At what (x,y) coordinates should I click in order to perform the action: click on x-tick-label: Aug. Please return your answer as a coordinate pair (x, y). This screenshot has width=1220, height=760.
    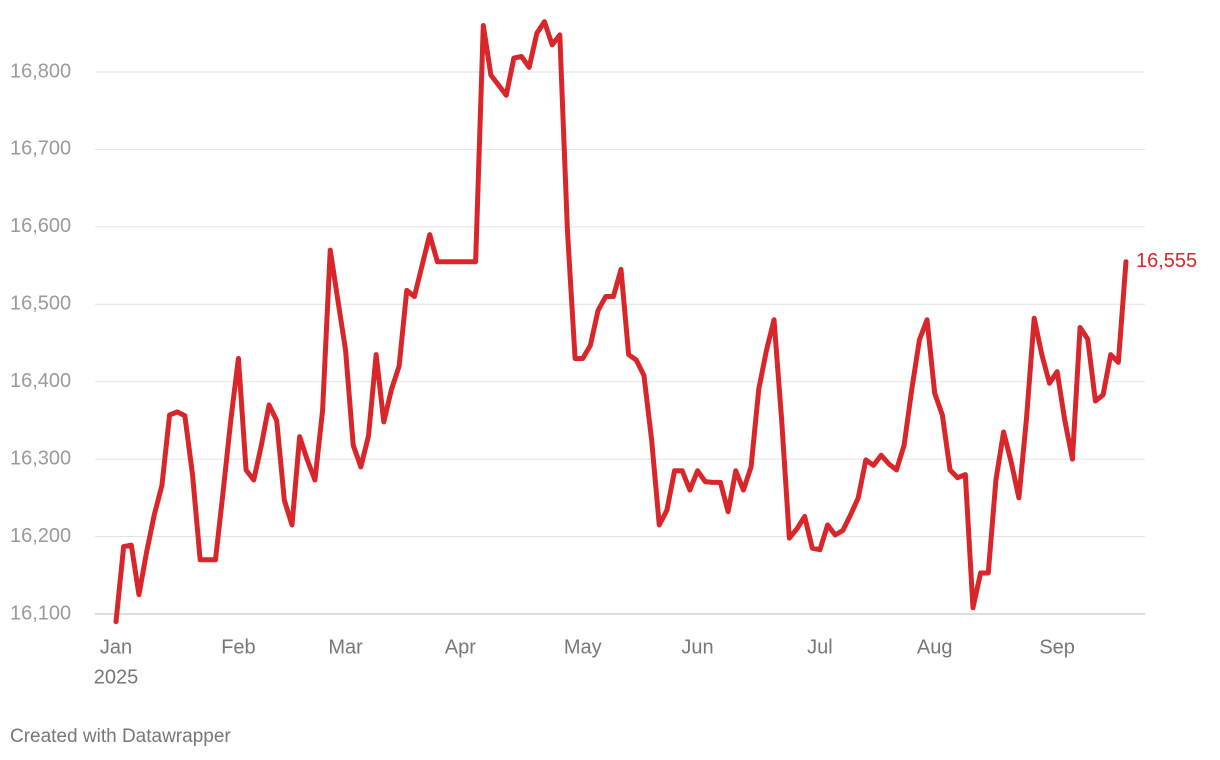
    Looking at the image, I should click on (935, 647).